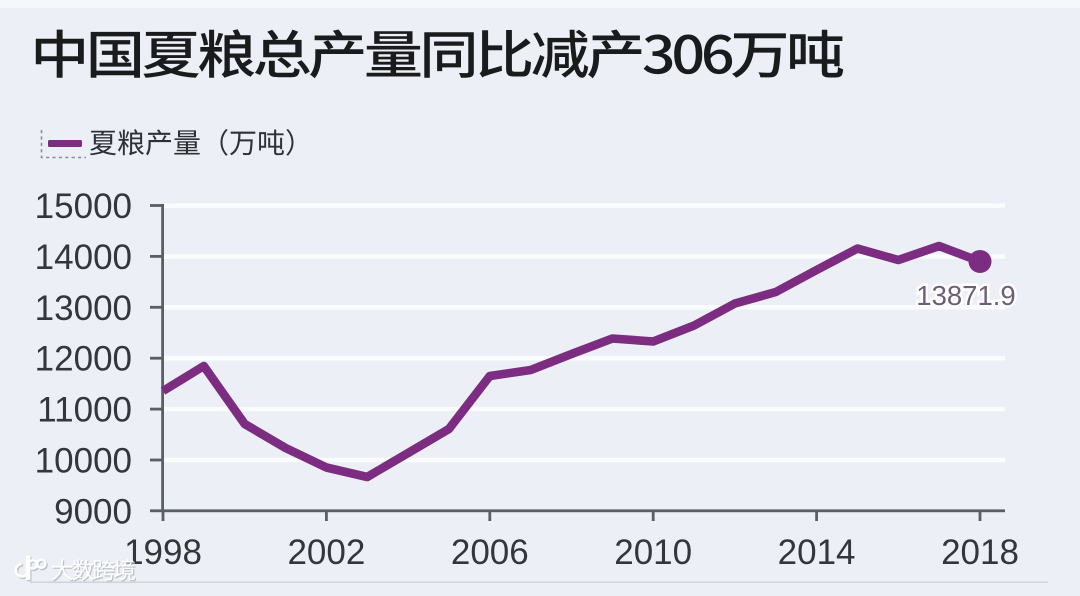 This screenshot has height=596, width=1080. What do you see at coordinates (84, 410) in the screenshot?
I see `svg-text: 11000` at bounding box center [84, 410].